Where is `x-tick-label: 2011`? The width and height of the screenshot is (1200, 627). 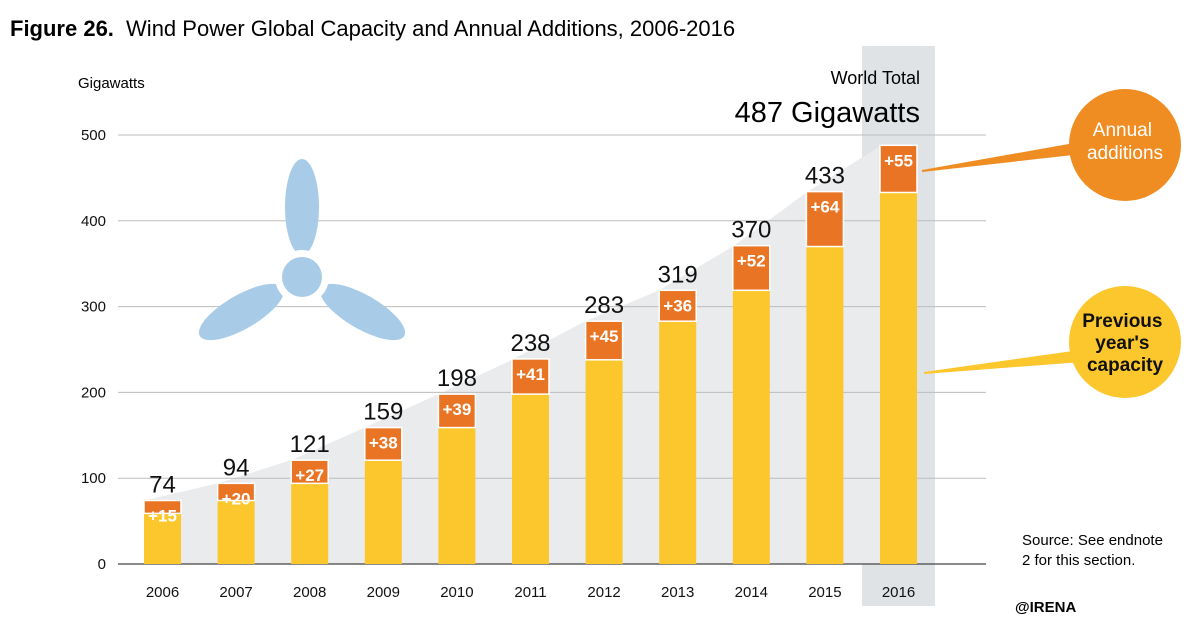
x-tick-label: 2011 is located at coordinates (530, 592).